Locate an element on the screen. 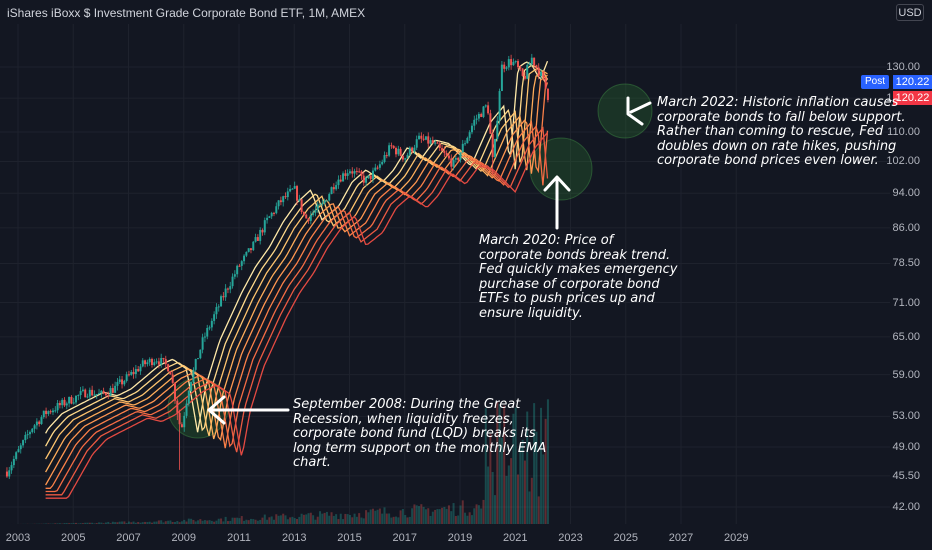 The width and height of the screenshot is (932, 550). y-tick-label: 110.00 is located at coordinates (903, 132).